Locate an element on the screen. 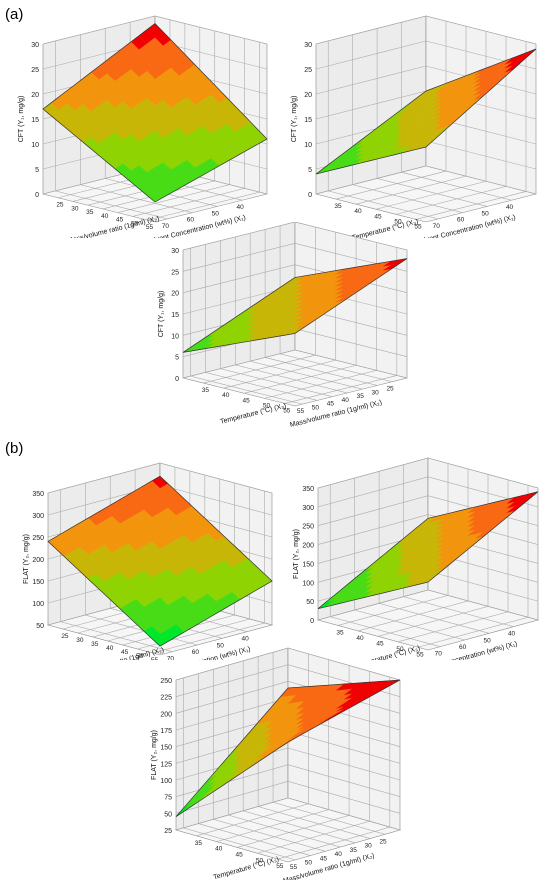 The image size is (550, 880). x-tick-label: 35 is located at coordinates (361, 396).